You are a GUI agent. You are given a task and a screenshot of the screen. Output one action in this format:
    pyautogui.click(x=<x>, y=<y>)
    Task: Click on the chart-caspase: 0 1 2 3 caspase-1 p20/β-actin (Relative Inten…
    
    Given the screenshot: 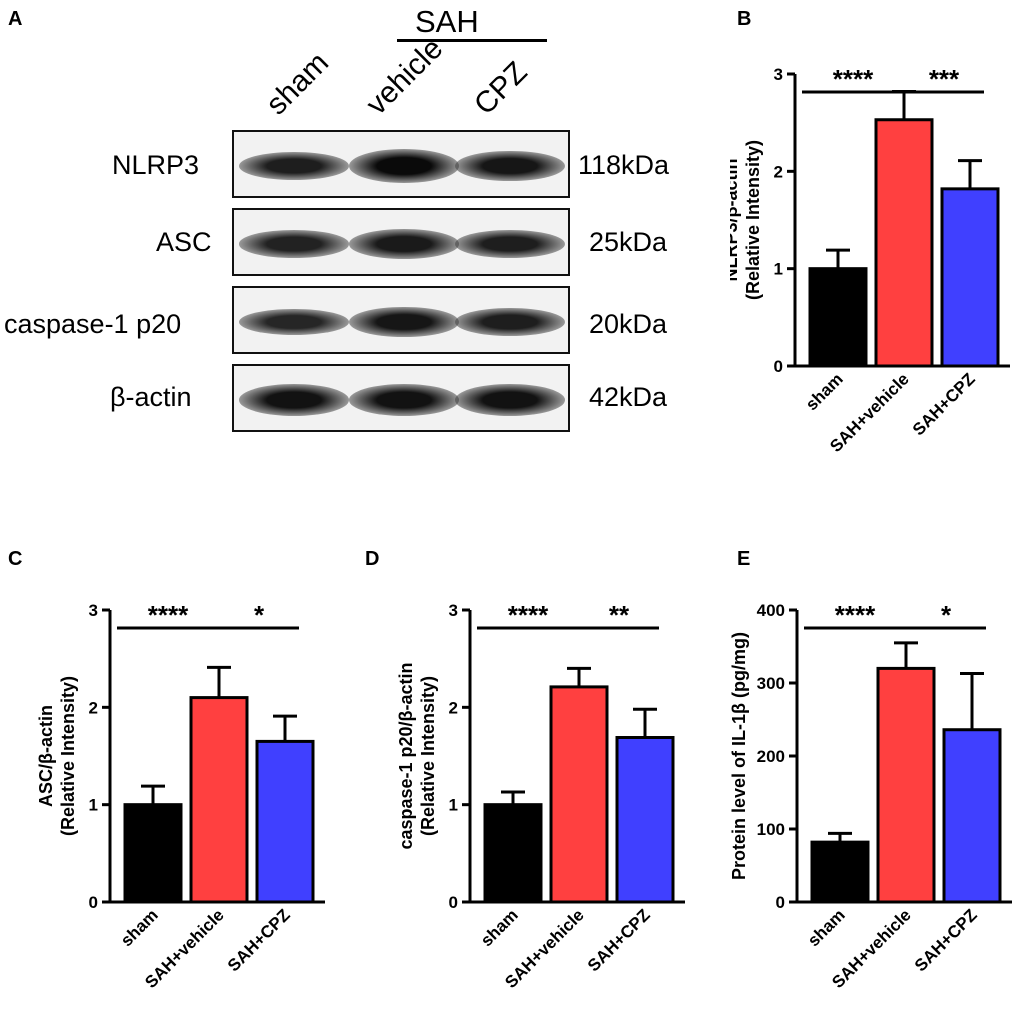 What is the action you would take?
    pyautogui.click(x=540, y=796)
    